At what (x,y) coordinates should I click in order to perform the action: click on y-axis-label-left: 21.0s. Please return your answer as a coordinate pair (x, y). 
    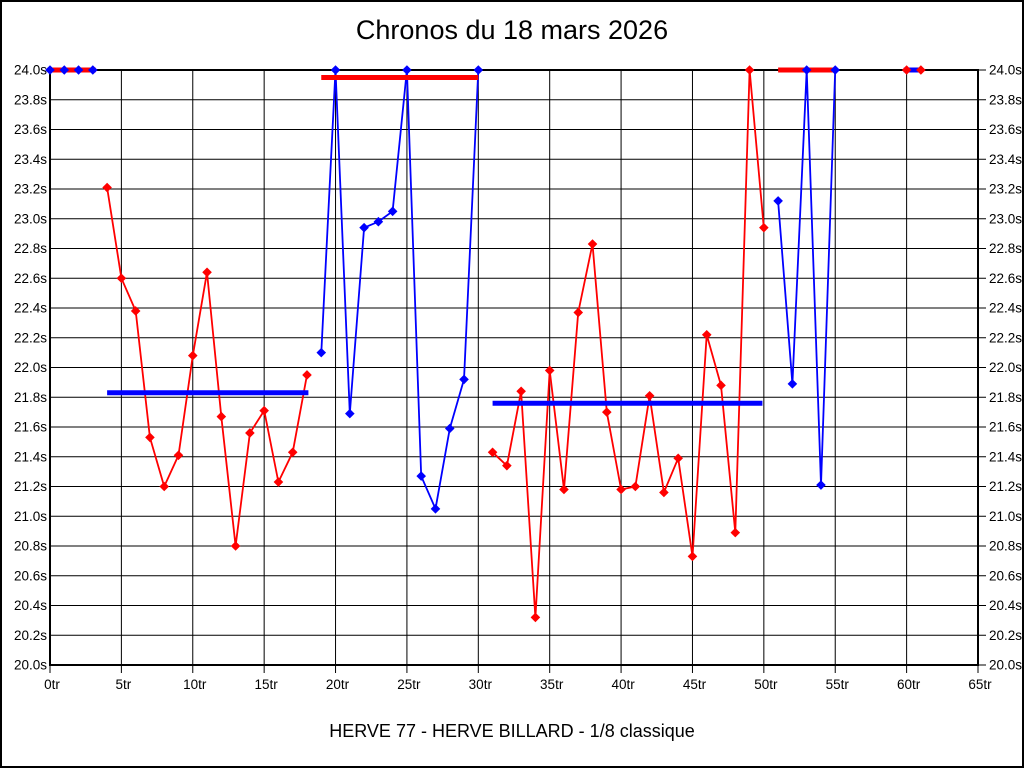
    Looking at the image, I should click on (30, 516).